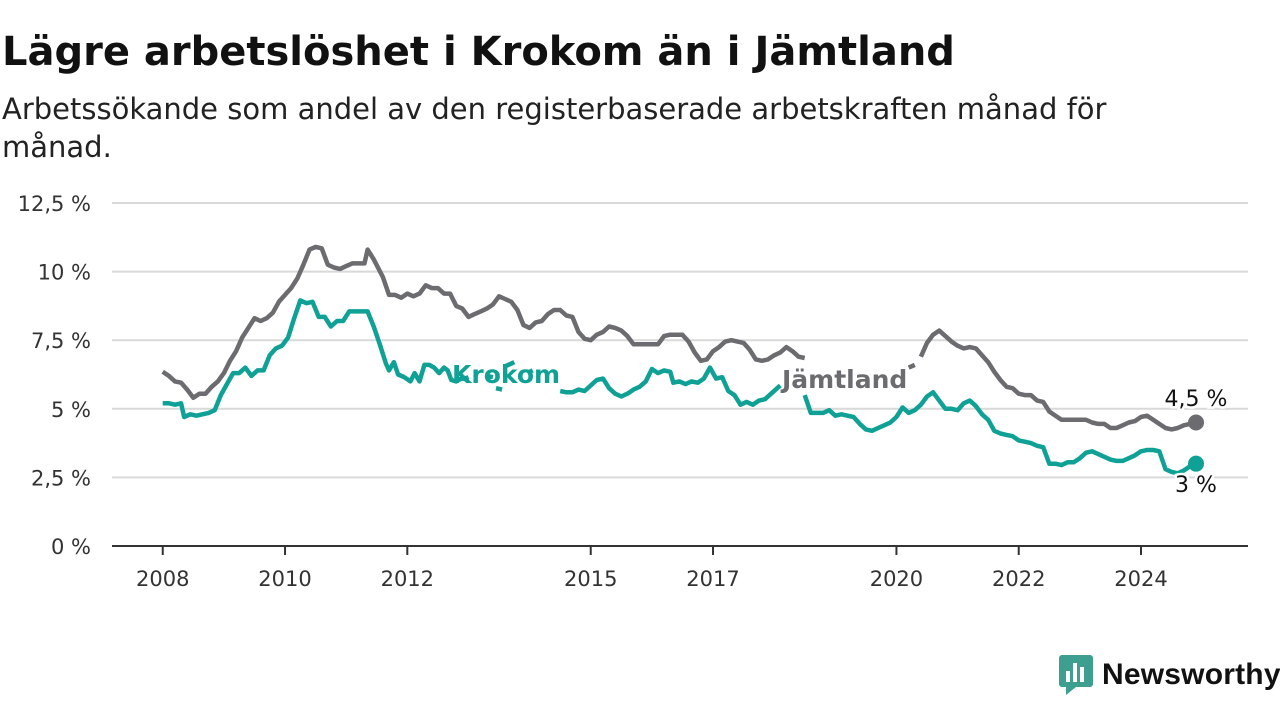  What do you see at coordinates (162, 579) in the screenshot?
I see `x-tick-label: 2008` at bounding box center [162, 579].